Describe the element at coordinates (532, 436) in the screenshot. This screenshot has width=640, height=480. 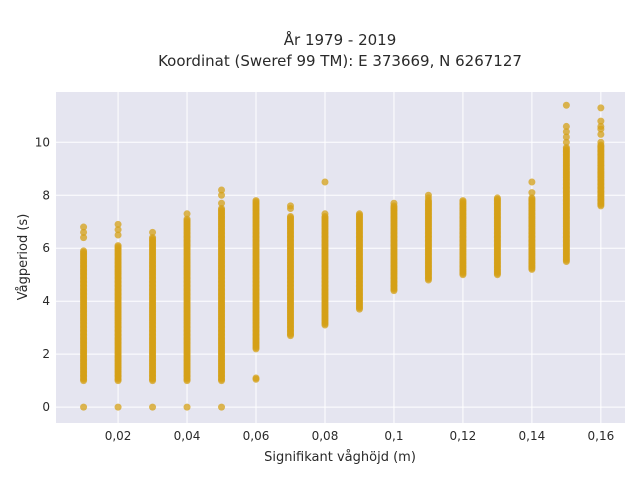
I see `x-tick-label: 0,14` at that location.